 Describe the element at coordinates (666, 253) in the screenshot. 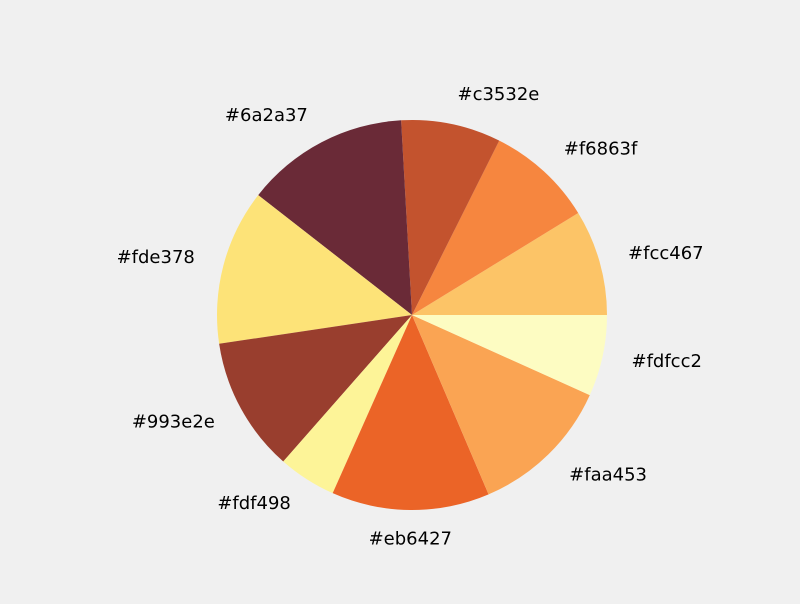

I see `slice-label: #fcc467` at that location.